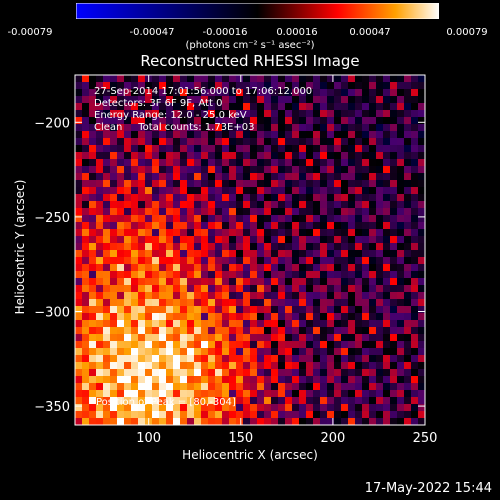 Image resolution: width=500 pixels, height=500 pixels. What do you see at coordinates (166, 402) in the screenshot?
I see `peak-position-label: Position of Peak = [80,-304]` at bounding box center [166, 402].